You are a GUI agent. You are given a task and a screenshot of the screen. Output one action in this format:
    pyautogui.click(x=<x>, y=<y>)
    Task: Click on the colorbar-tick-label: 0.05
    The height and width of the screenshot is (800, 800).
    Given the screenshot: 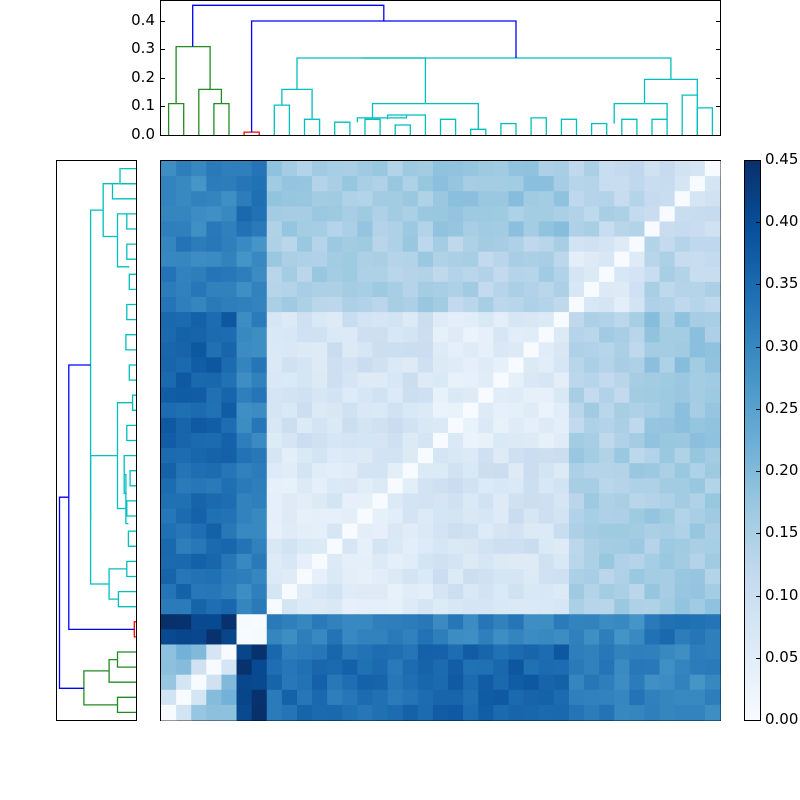 What is the action you would take?
    pyautogui.click(x=782, y=656)
    